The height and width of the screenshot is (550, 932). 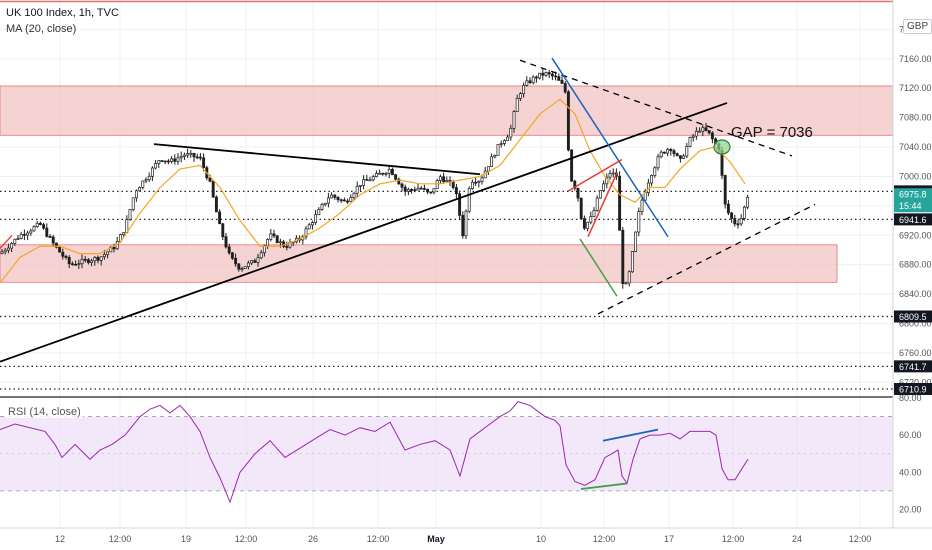 I want to click on symbol-legend: UK 100 Index, 1h, TVC, so click(x=62, y=13).